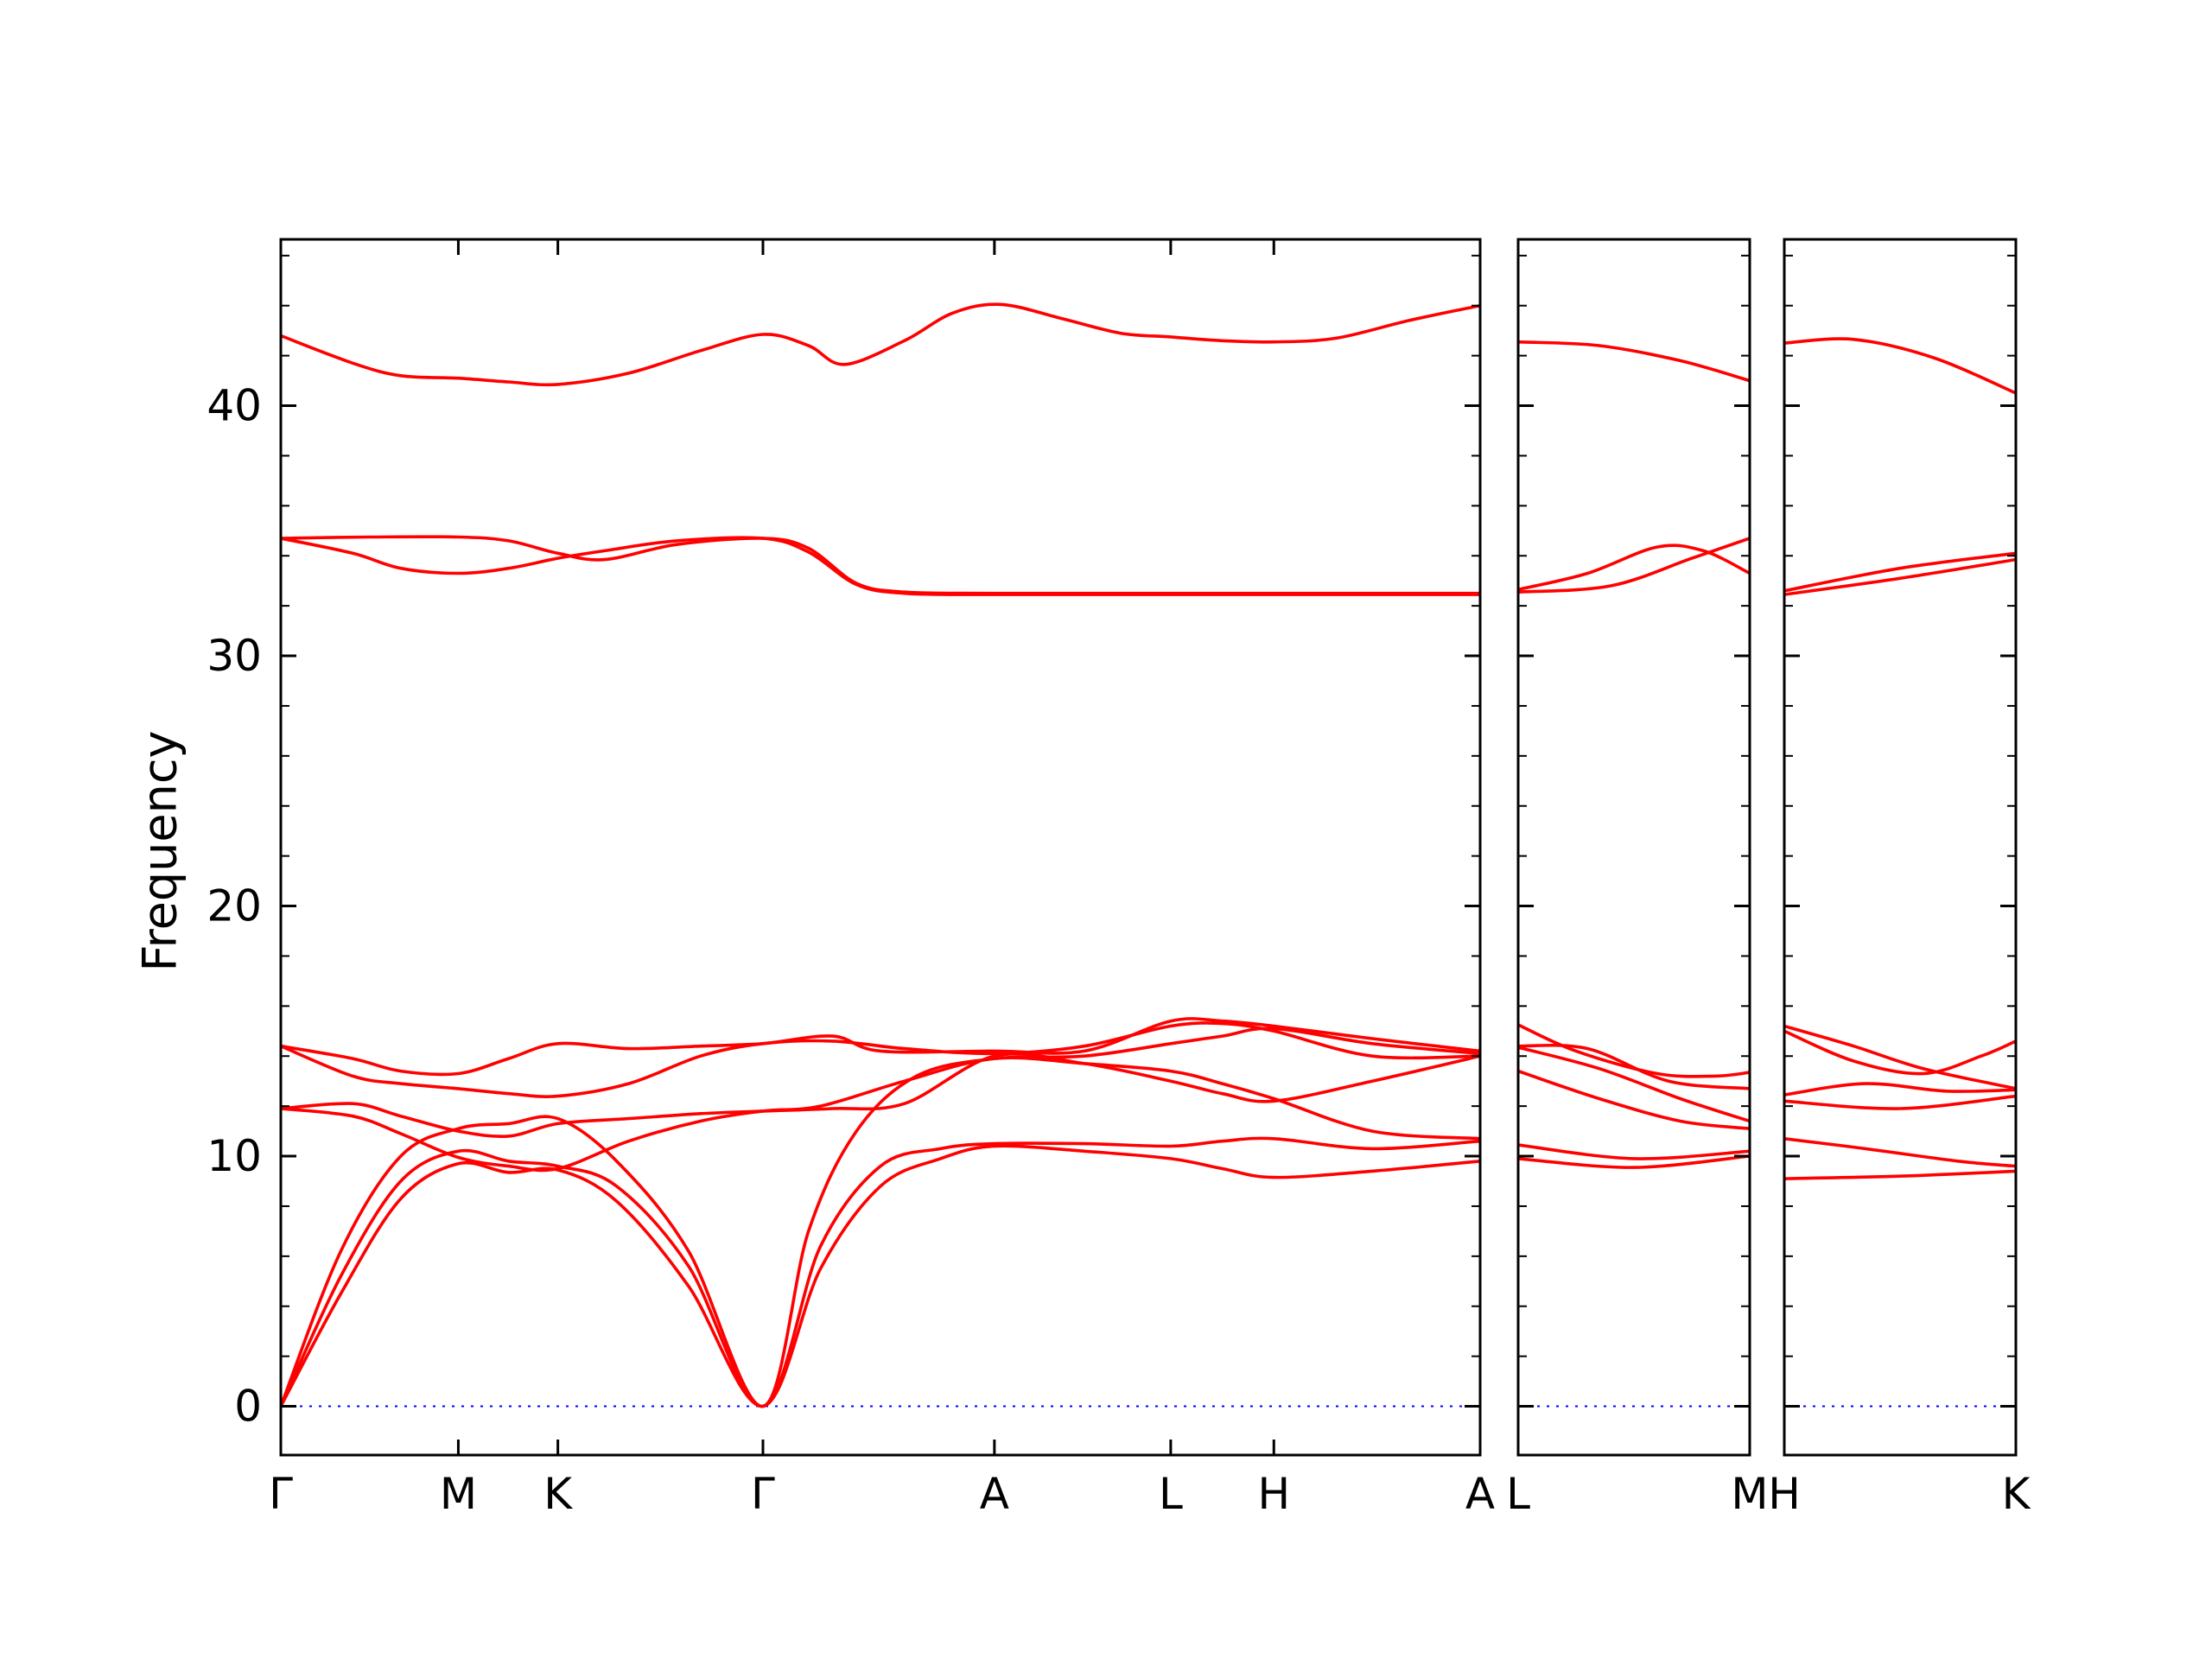 The image size is (2212, 1659). What do you see at coordinates (234, 656) in the screenshot?
I see `y-tick-label: 30` at bounding box center [234, 656].